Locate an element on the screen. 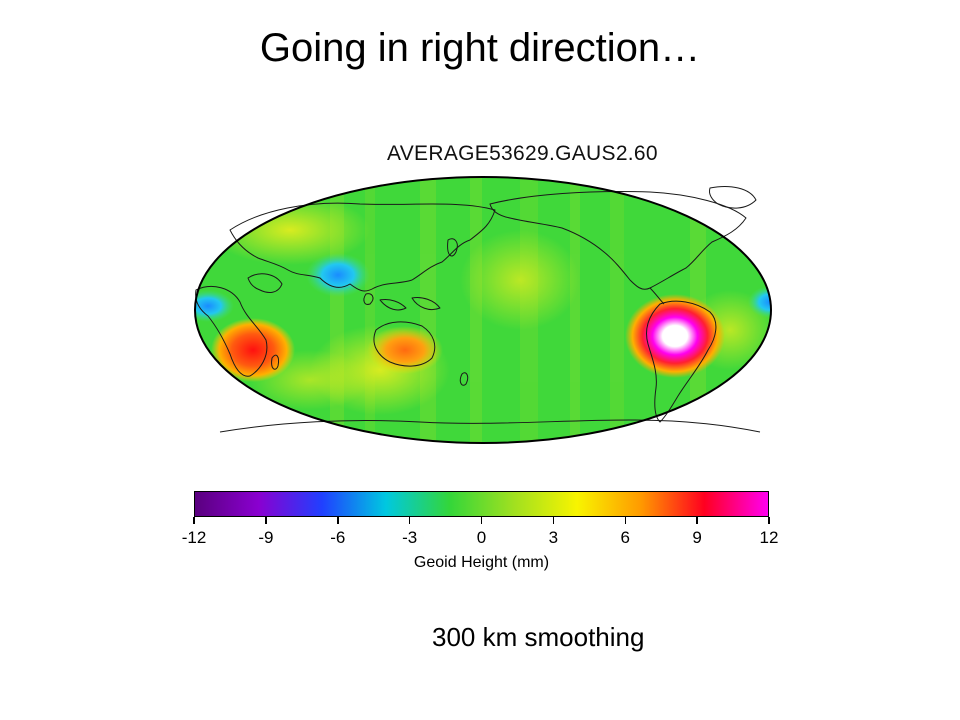 The height and width of the screenshot is (720, 960). colorbar-tick-label: 9 is located at coordinates (697, 537).